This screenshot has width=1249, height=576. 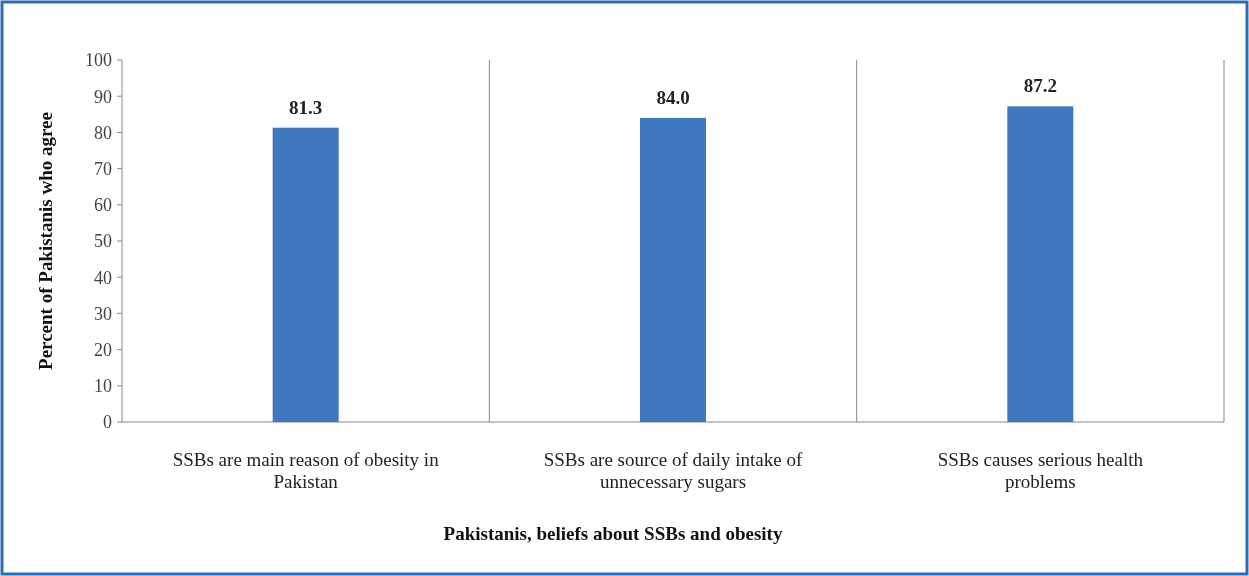 What do you see at coordinates (673, 470) in the screenshot?
I see `x-tick-label: SSBs are source of daily intake of unnecessary sugars` at bounding box center [673, 470].